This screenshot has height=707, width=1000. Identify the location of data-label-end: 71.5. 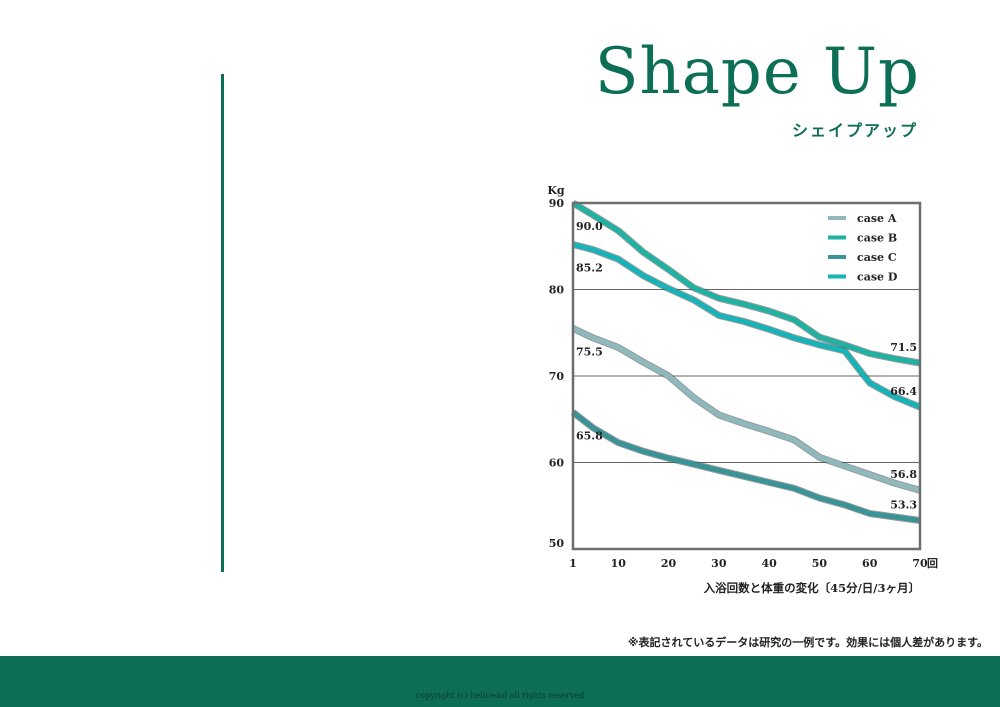
(903, 347).